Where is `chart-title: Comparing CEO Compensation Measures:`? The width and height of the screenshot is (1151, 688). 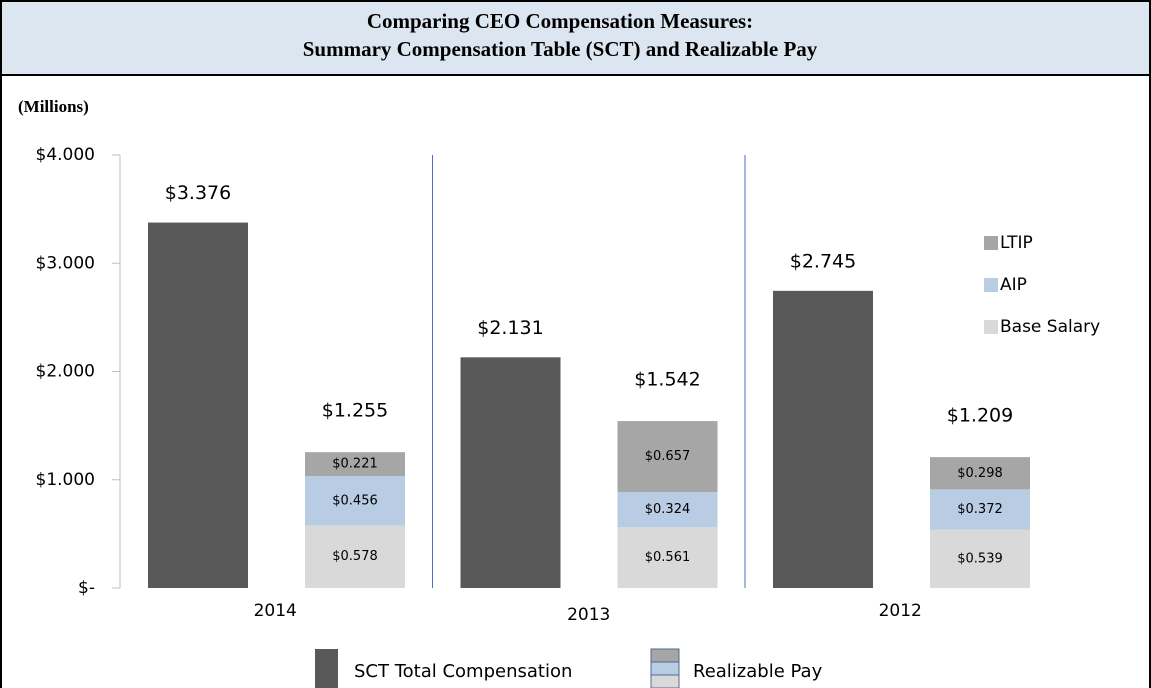 chart-title: Comparing CEO Compensation Measures: is located at coordinates (560, 21).